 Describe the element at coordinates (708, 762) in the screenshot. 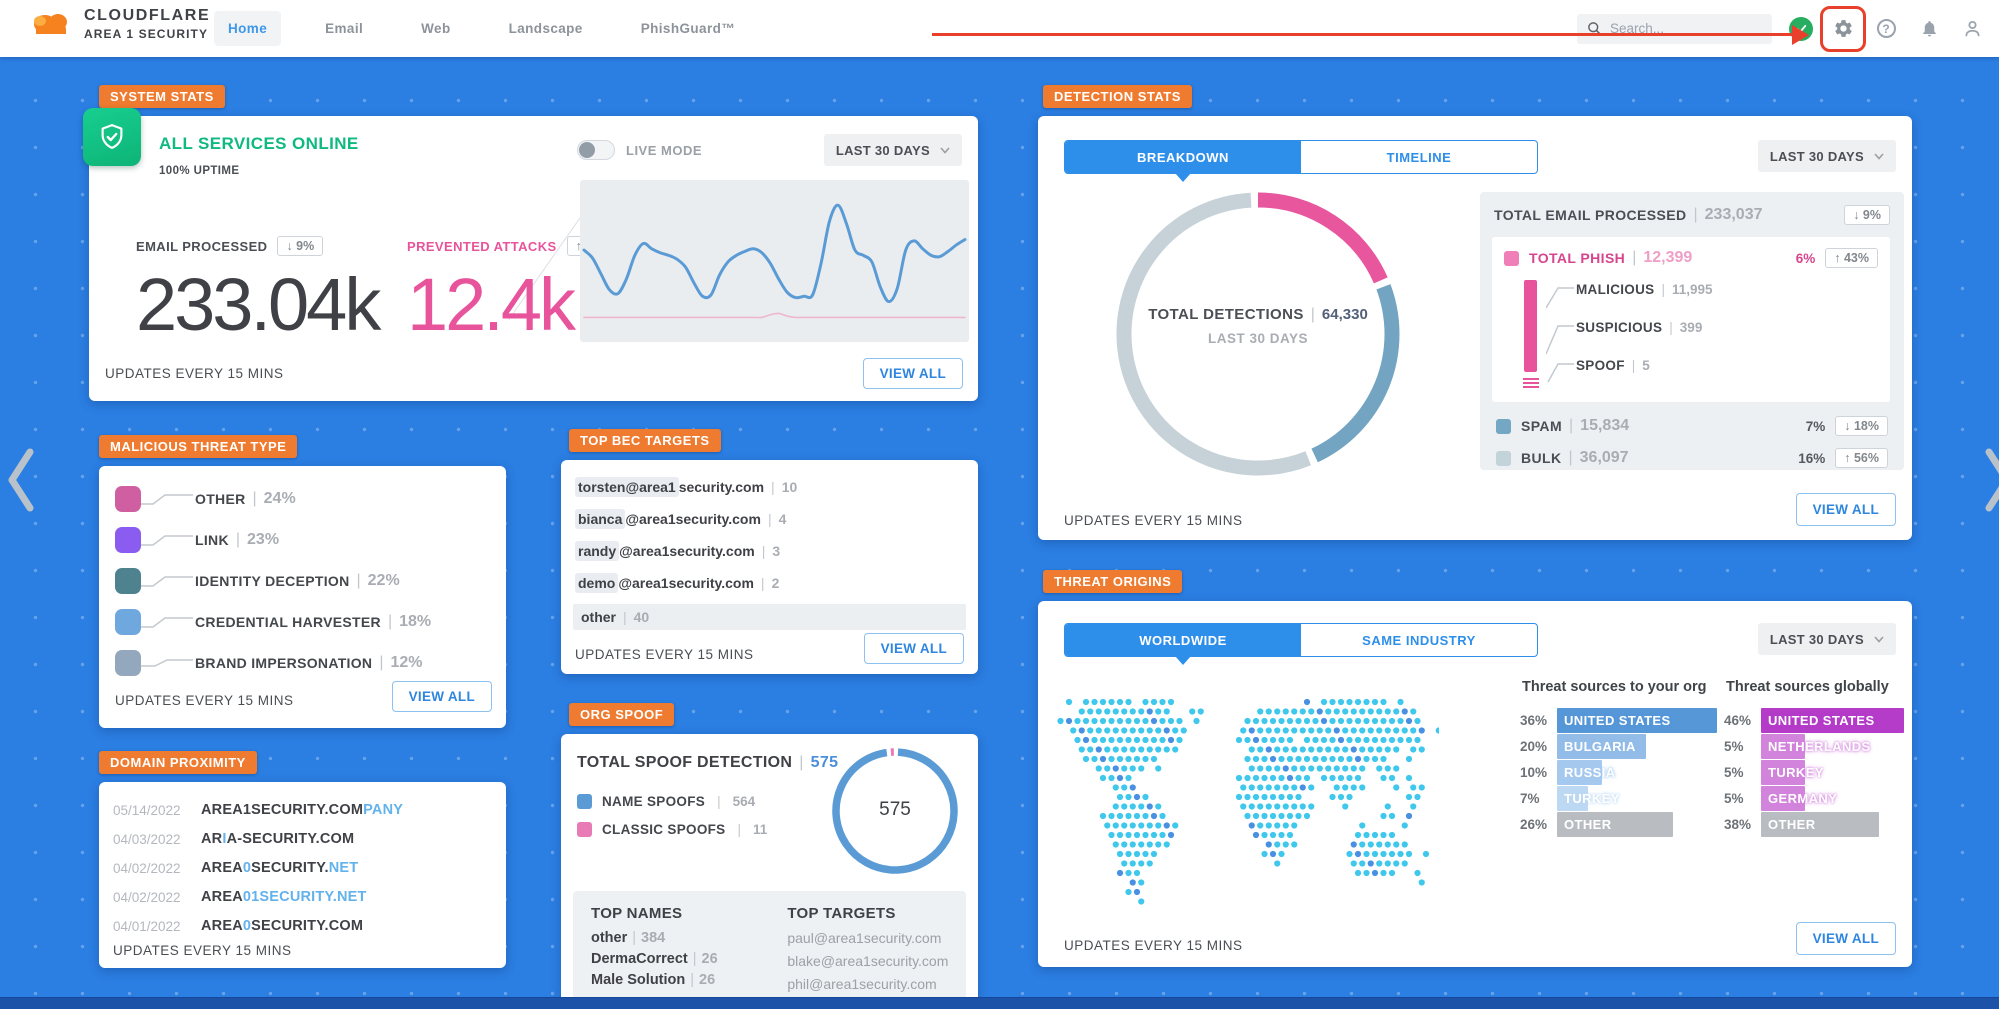

I see `spoof-total-title: TOTAL SPOOF DETECTION | 575` at that location.